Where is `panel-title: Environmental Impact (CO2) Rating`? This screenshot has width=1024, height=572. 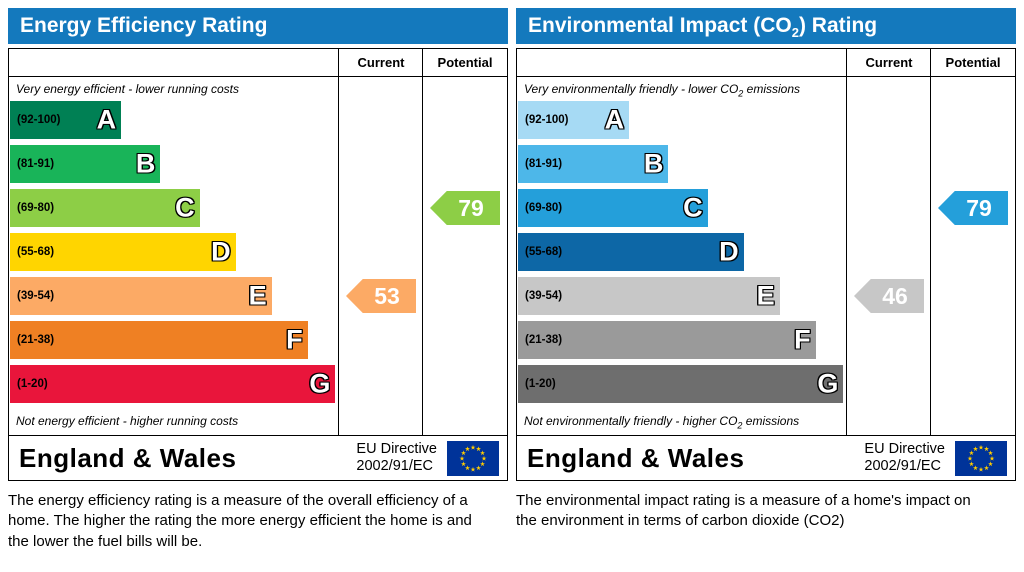 panel-title: Environmental Impact (CO2) Rating is located at coordinates (703, 27).